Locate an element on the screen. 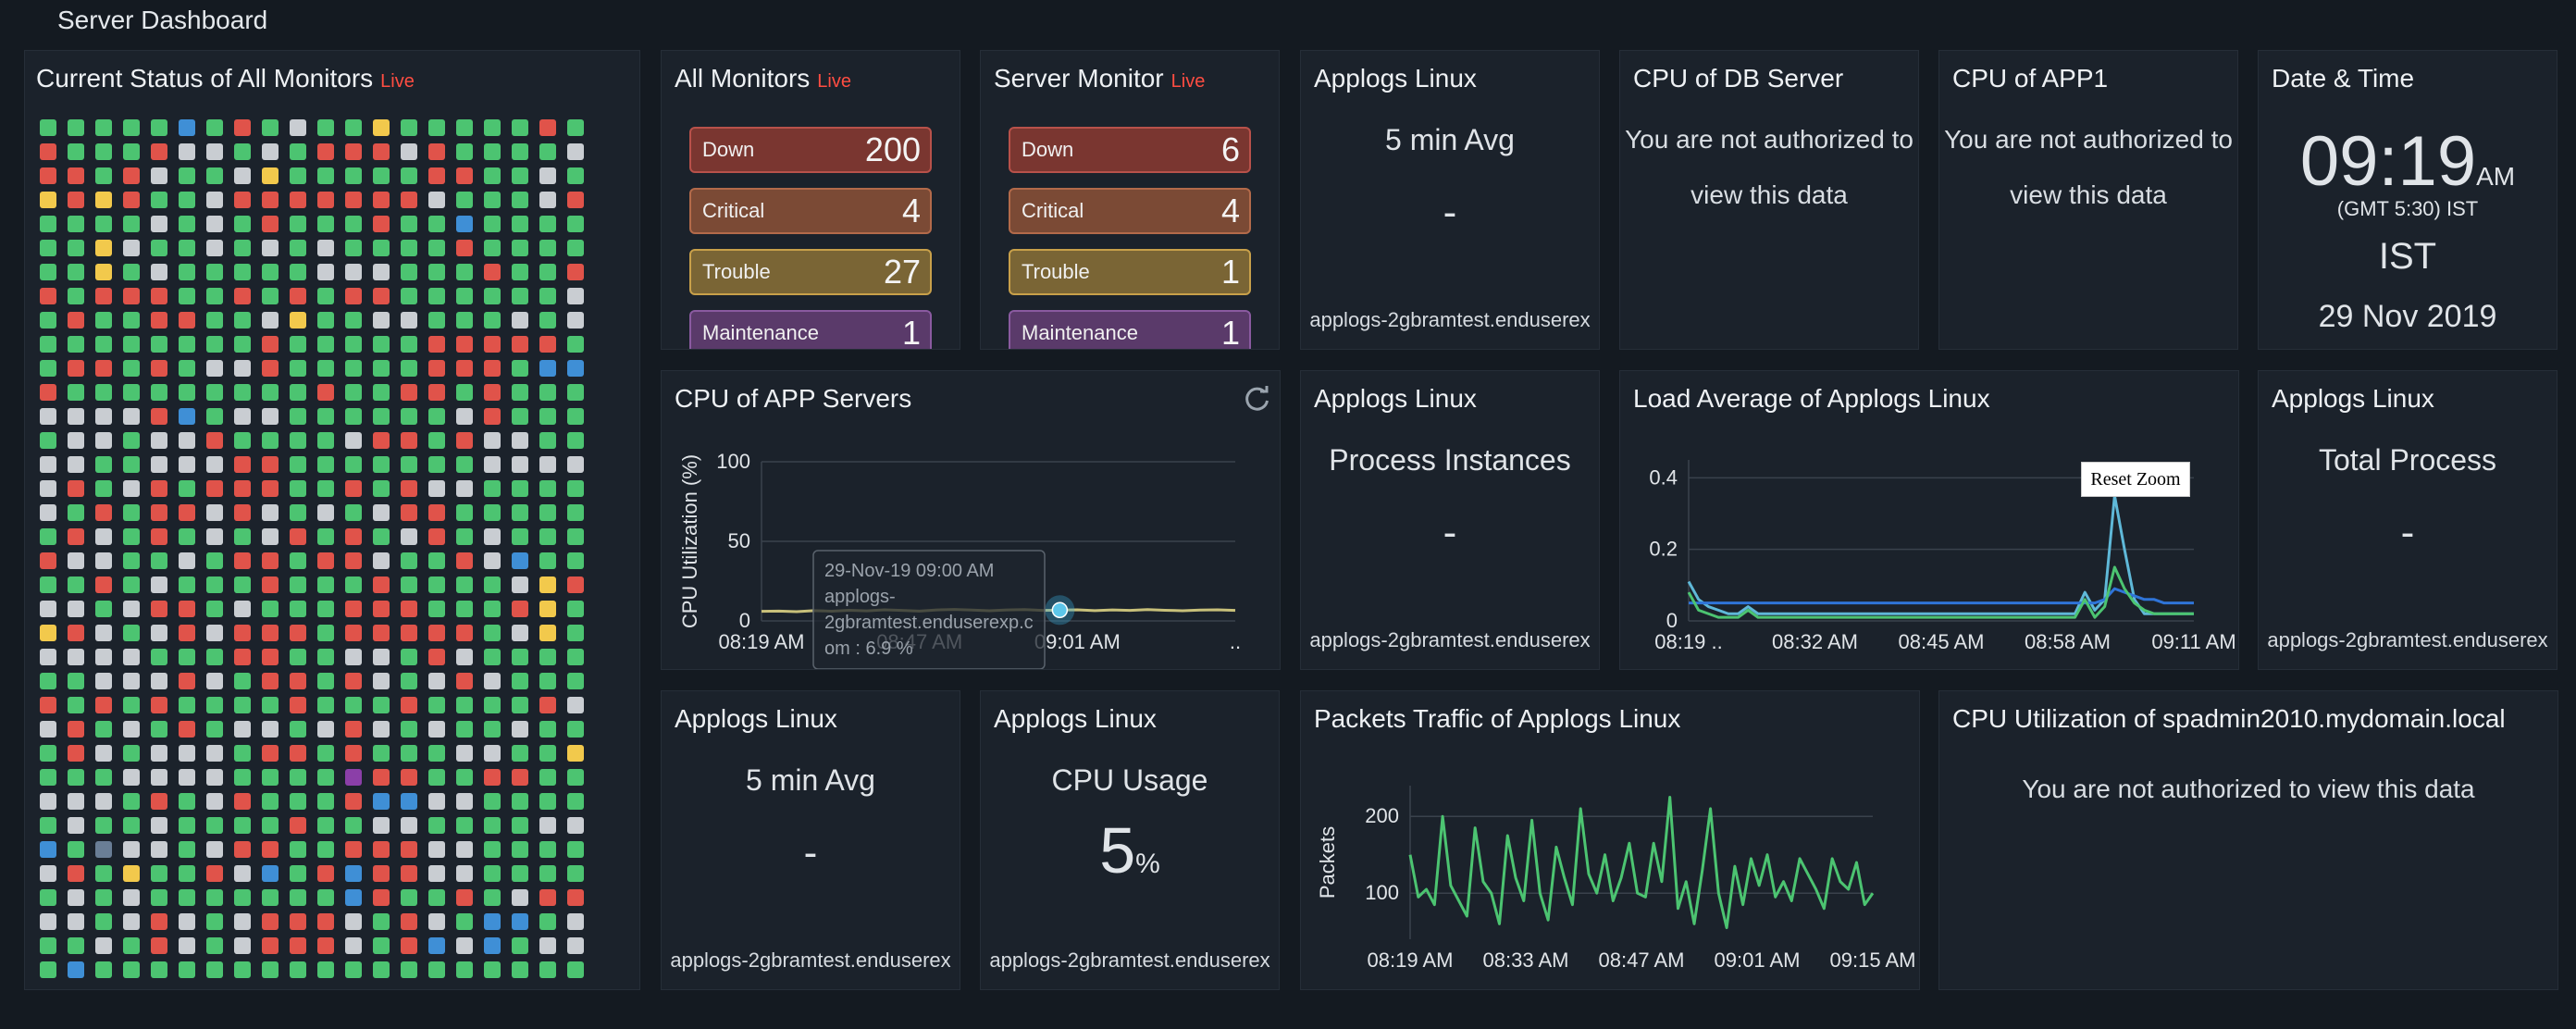  status-trouble-row: Trouble 1 is located at coordinates (1130, 272).